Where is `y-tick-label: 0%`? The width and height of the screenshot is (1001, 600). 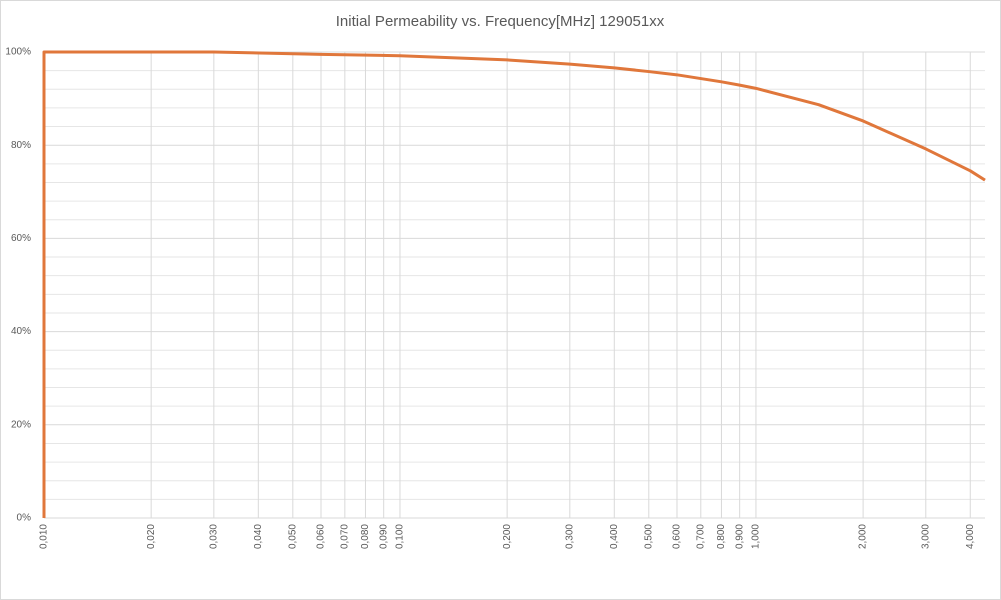 y-tick-label: 0% is located at coordinates (24, 518).